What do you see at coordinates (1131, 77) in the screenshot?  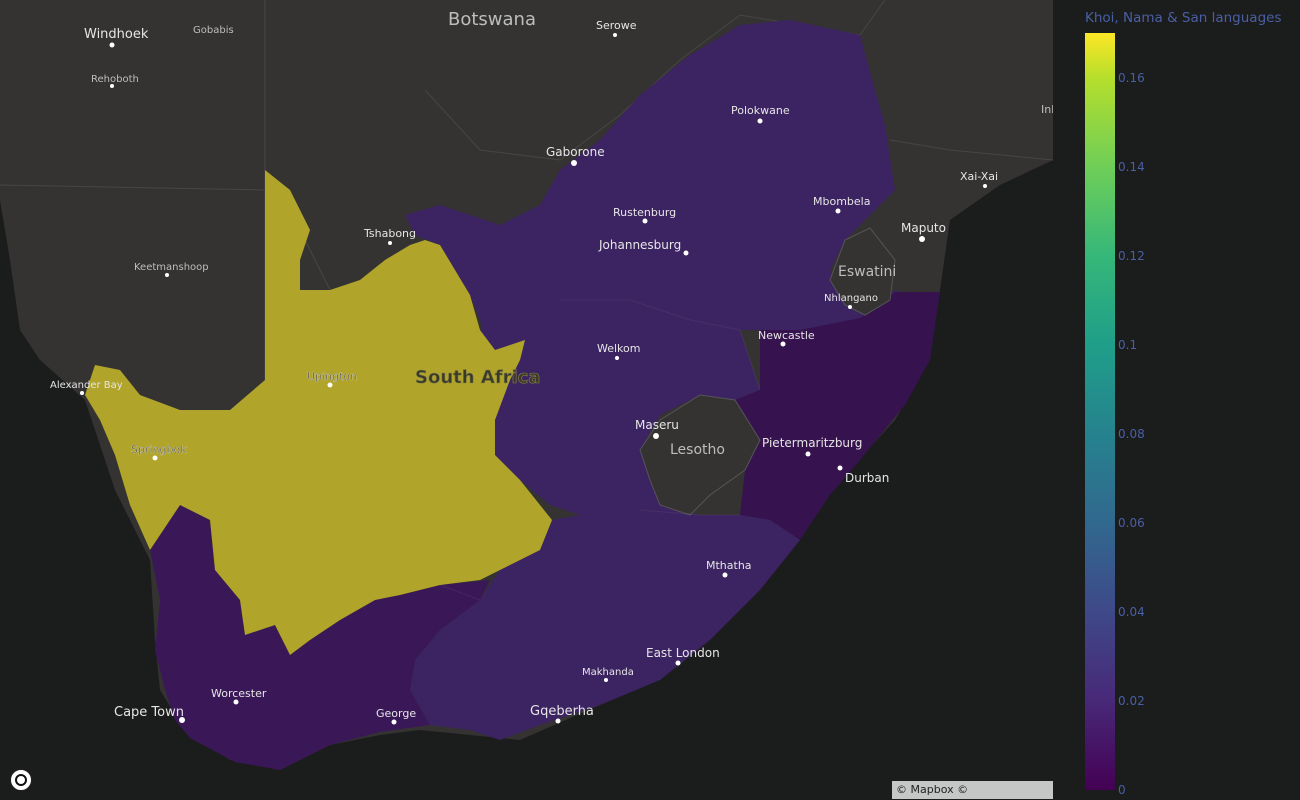 I see `colorbar-tick: 0.16` at bounding box center [1131, 77].